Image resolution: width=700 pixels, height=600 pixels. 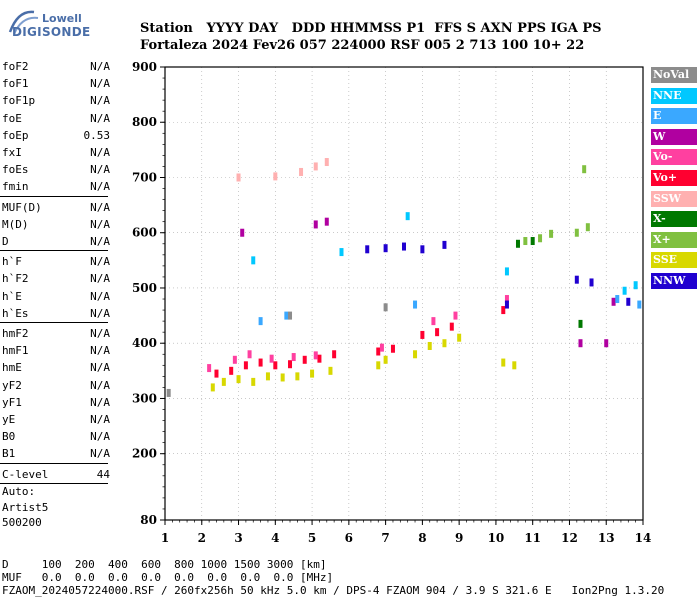 I want to click on x-tick-label: 8, so click(x=422, y=538).